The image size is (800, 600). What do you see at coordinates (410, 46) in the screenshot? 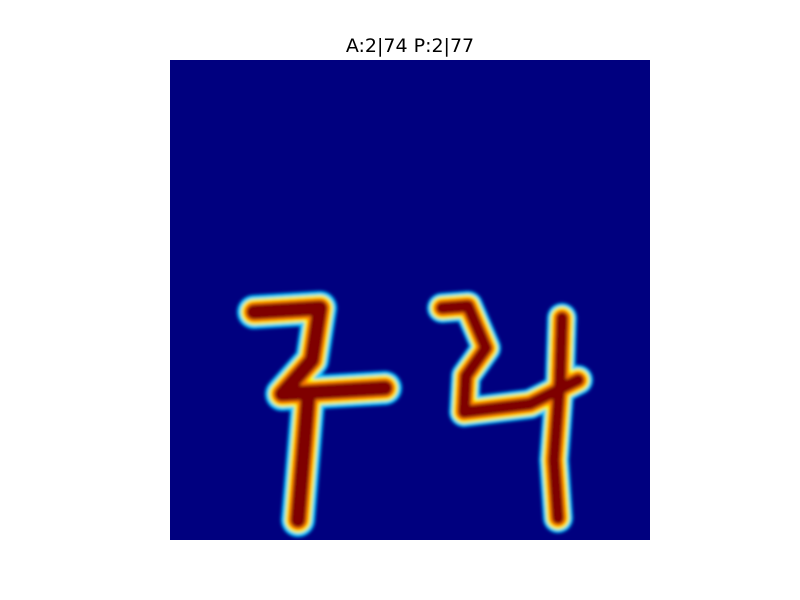
I see `plot-title: A:2|74 P:2|77` at bounding box center [410, 46].